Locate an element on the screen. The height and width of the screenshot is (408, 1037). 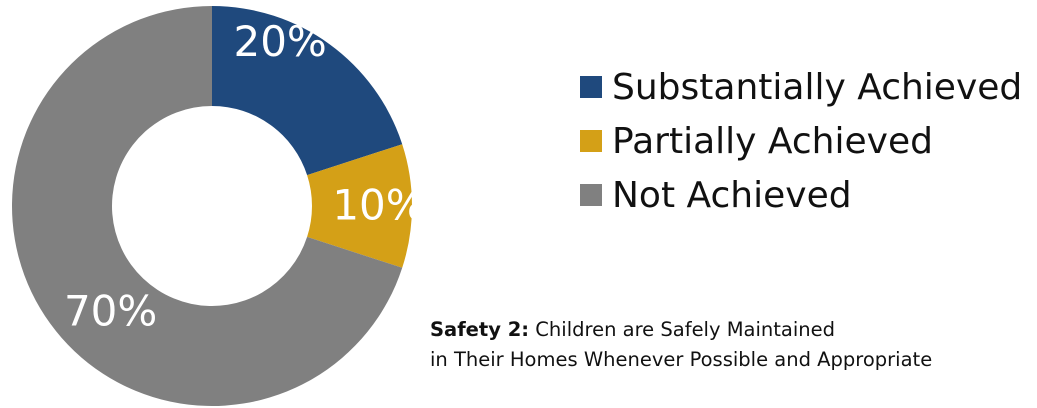
legend-item-not-achieved: Not Achieved is located at coordinates (801, 195).